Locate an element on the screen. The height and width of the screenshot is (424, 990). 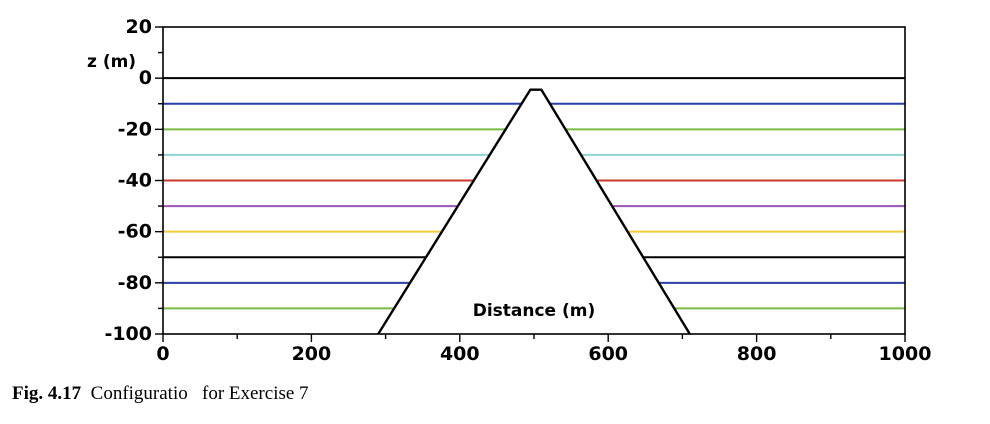
x-tick-label: 400 is located at coordinates (460, 354).